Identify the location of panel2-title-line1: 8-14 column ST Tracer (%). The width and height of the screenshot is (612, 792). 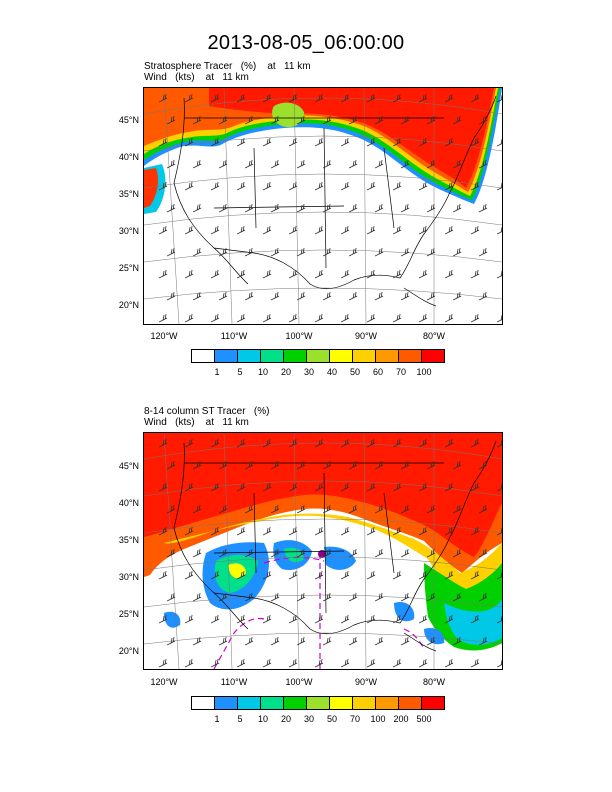
(207, 411).